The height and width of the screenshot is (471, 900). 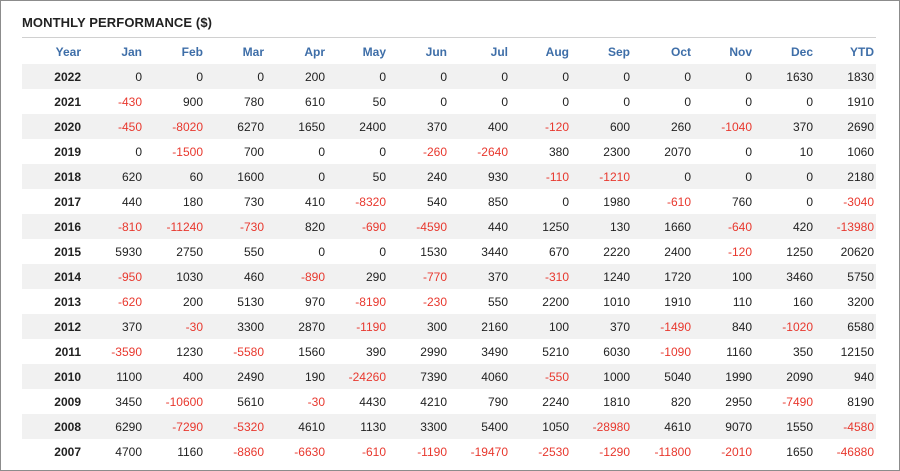 What do you see at coordinates (68, 51) in the screenshot?
I see `column-header-year: Year` at bounding box center [68, 51].